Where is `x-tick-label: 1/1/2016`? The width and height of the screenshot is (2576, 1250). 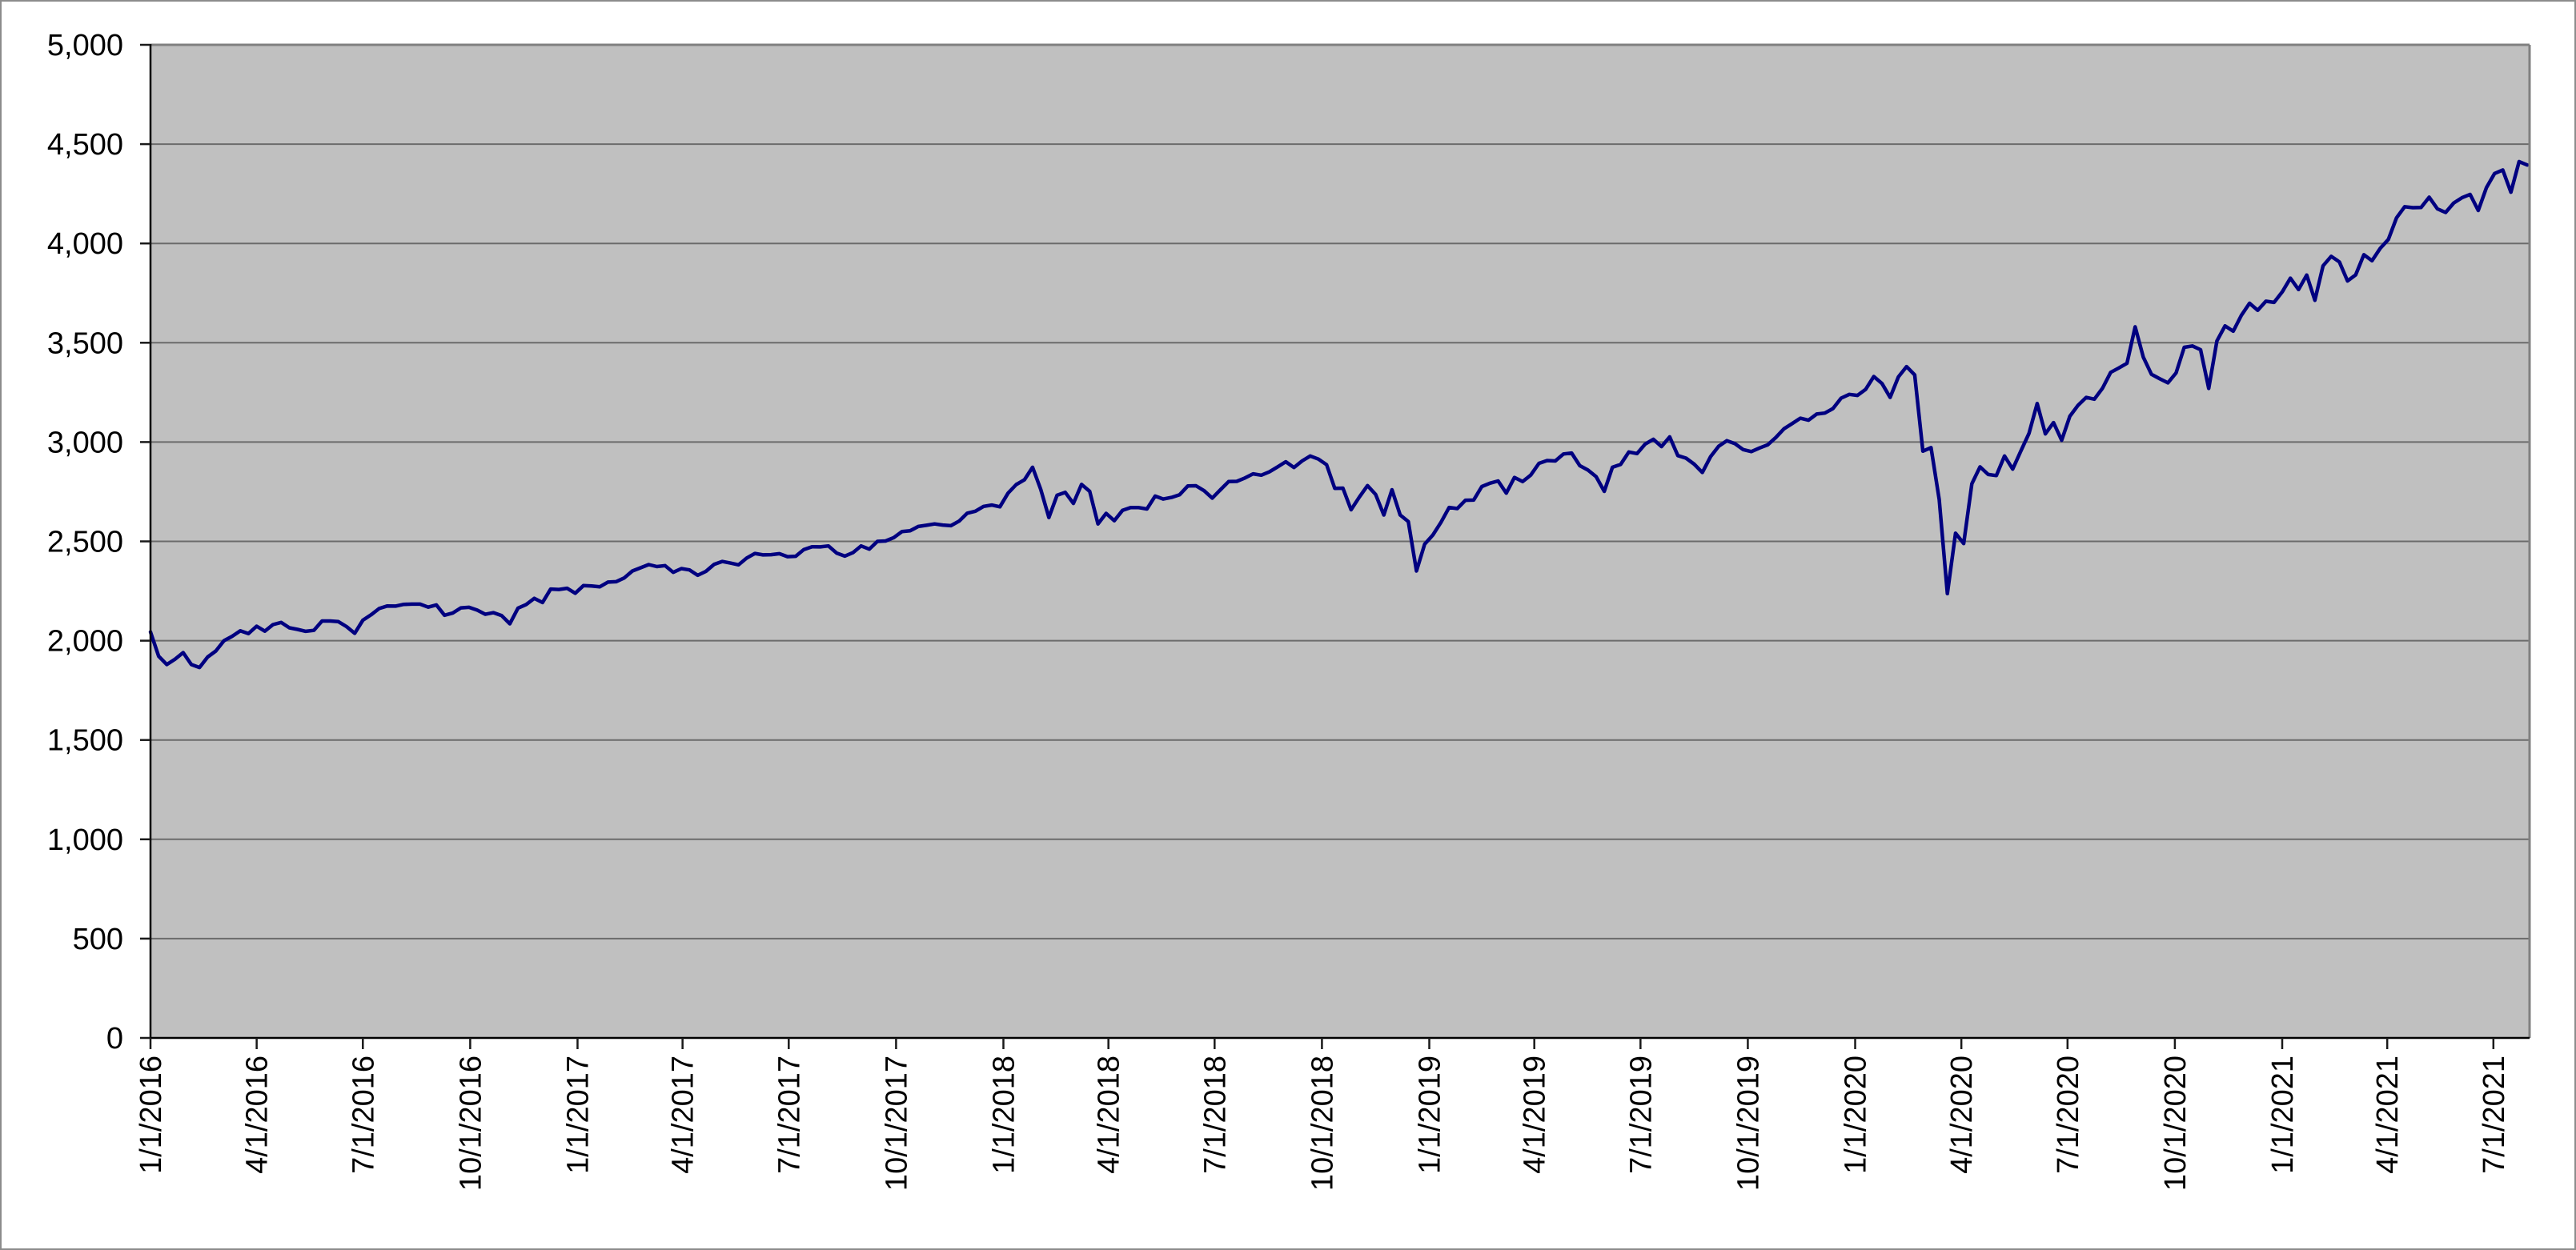 x-tick-label: 1/1/2016 is located at coordinates (151, 1115).